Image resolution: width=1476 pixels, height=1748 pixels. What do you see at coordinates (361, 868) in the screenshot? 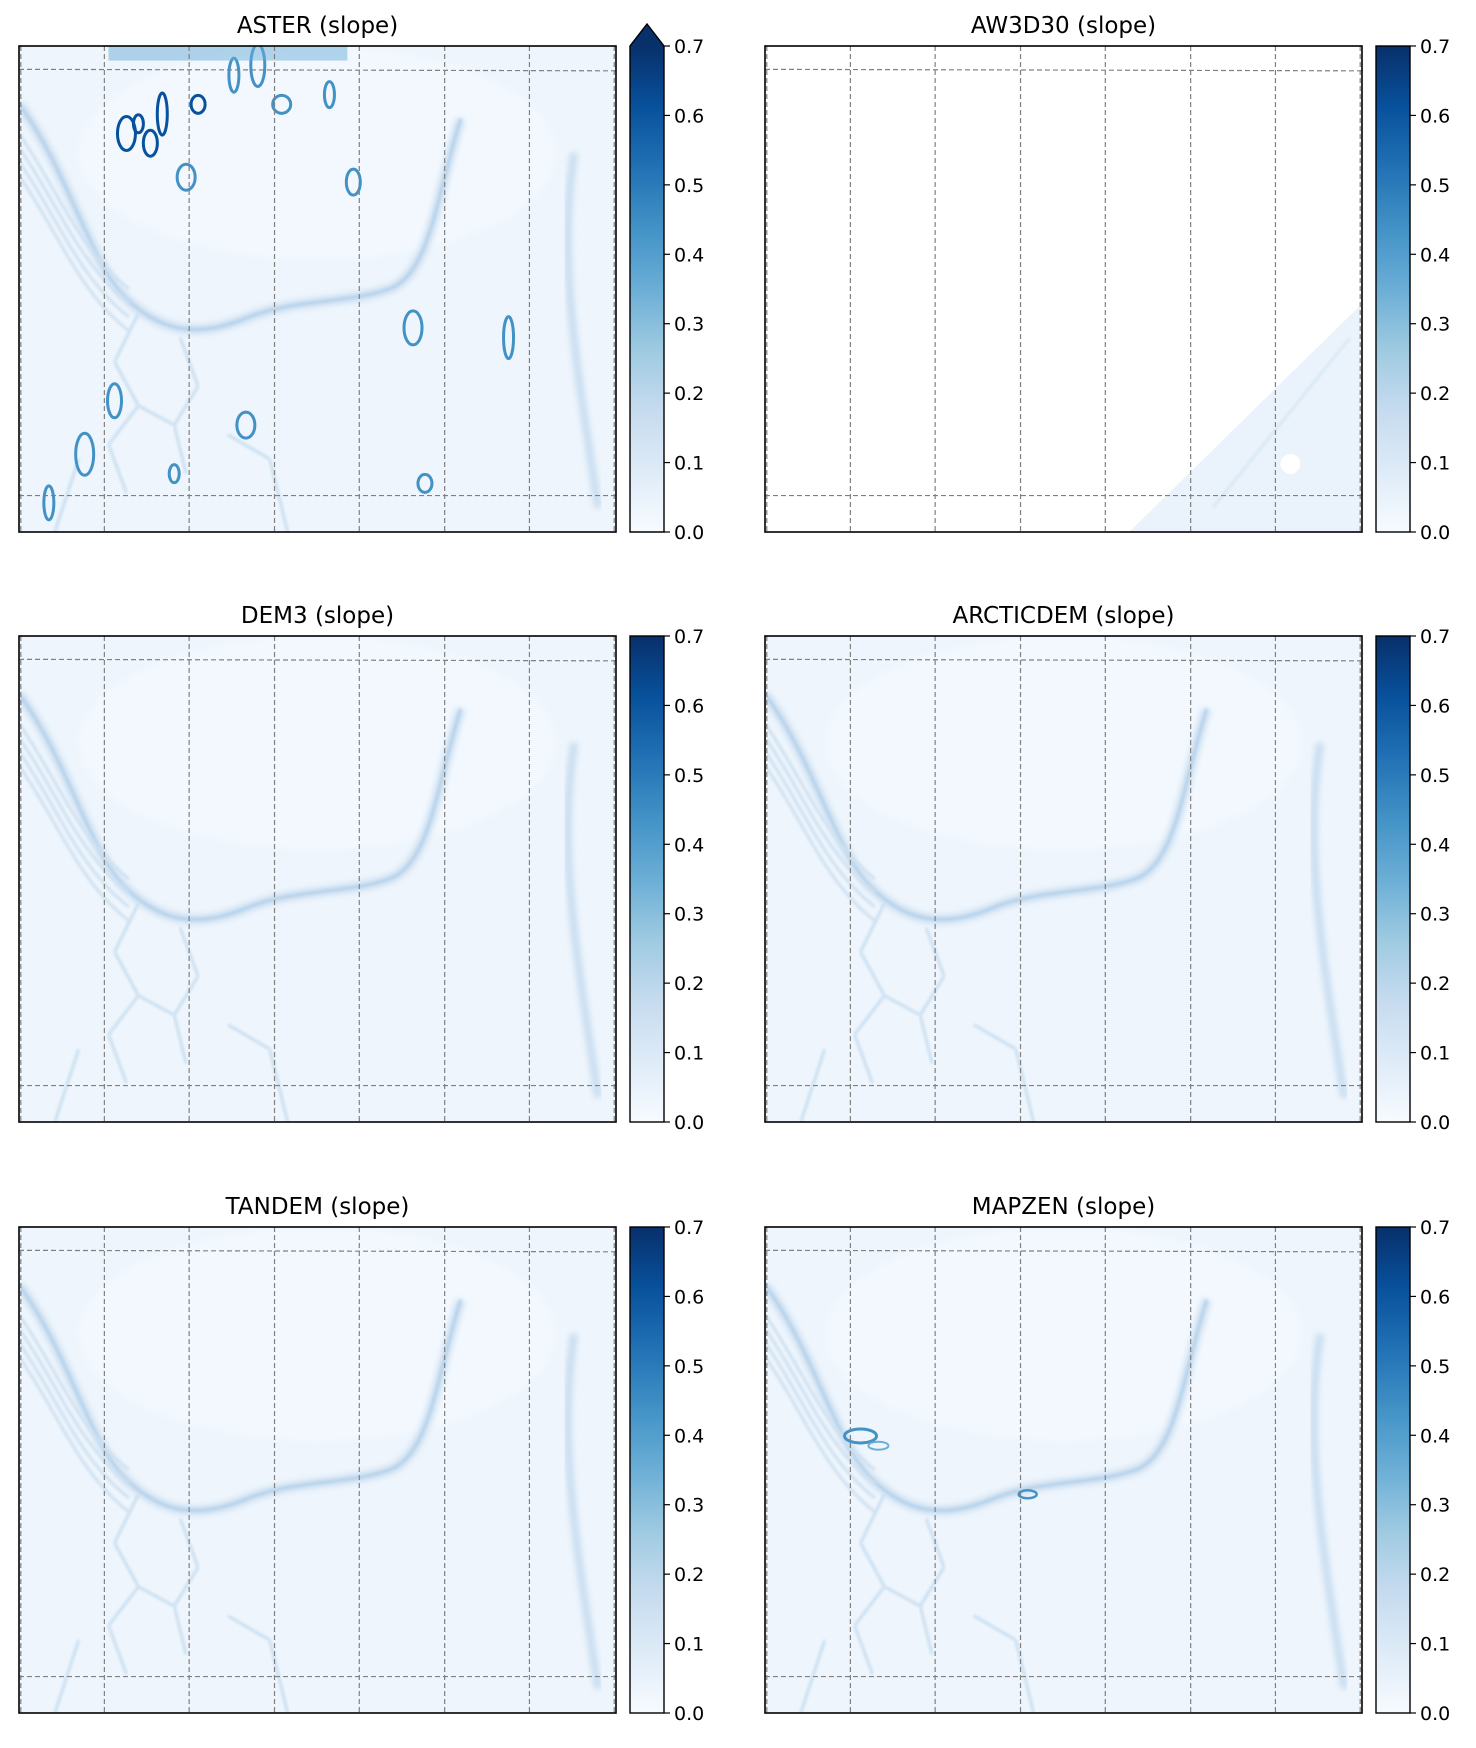
I see `panel-dem3: DEM3 (slope) 0.0 0.1 0.2 0.3 0.4 0.5 0.6 0.7` at bounding box center [361, 868].